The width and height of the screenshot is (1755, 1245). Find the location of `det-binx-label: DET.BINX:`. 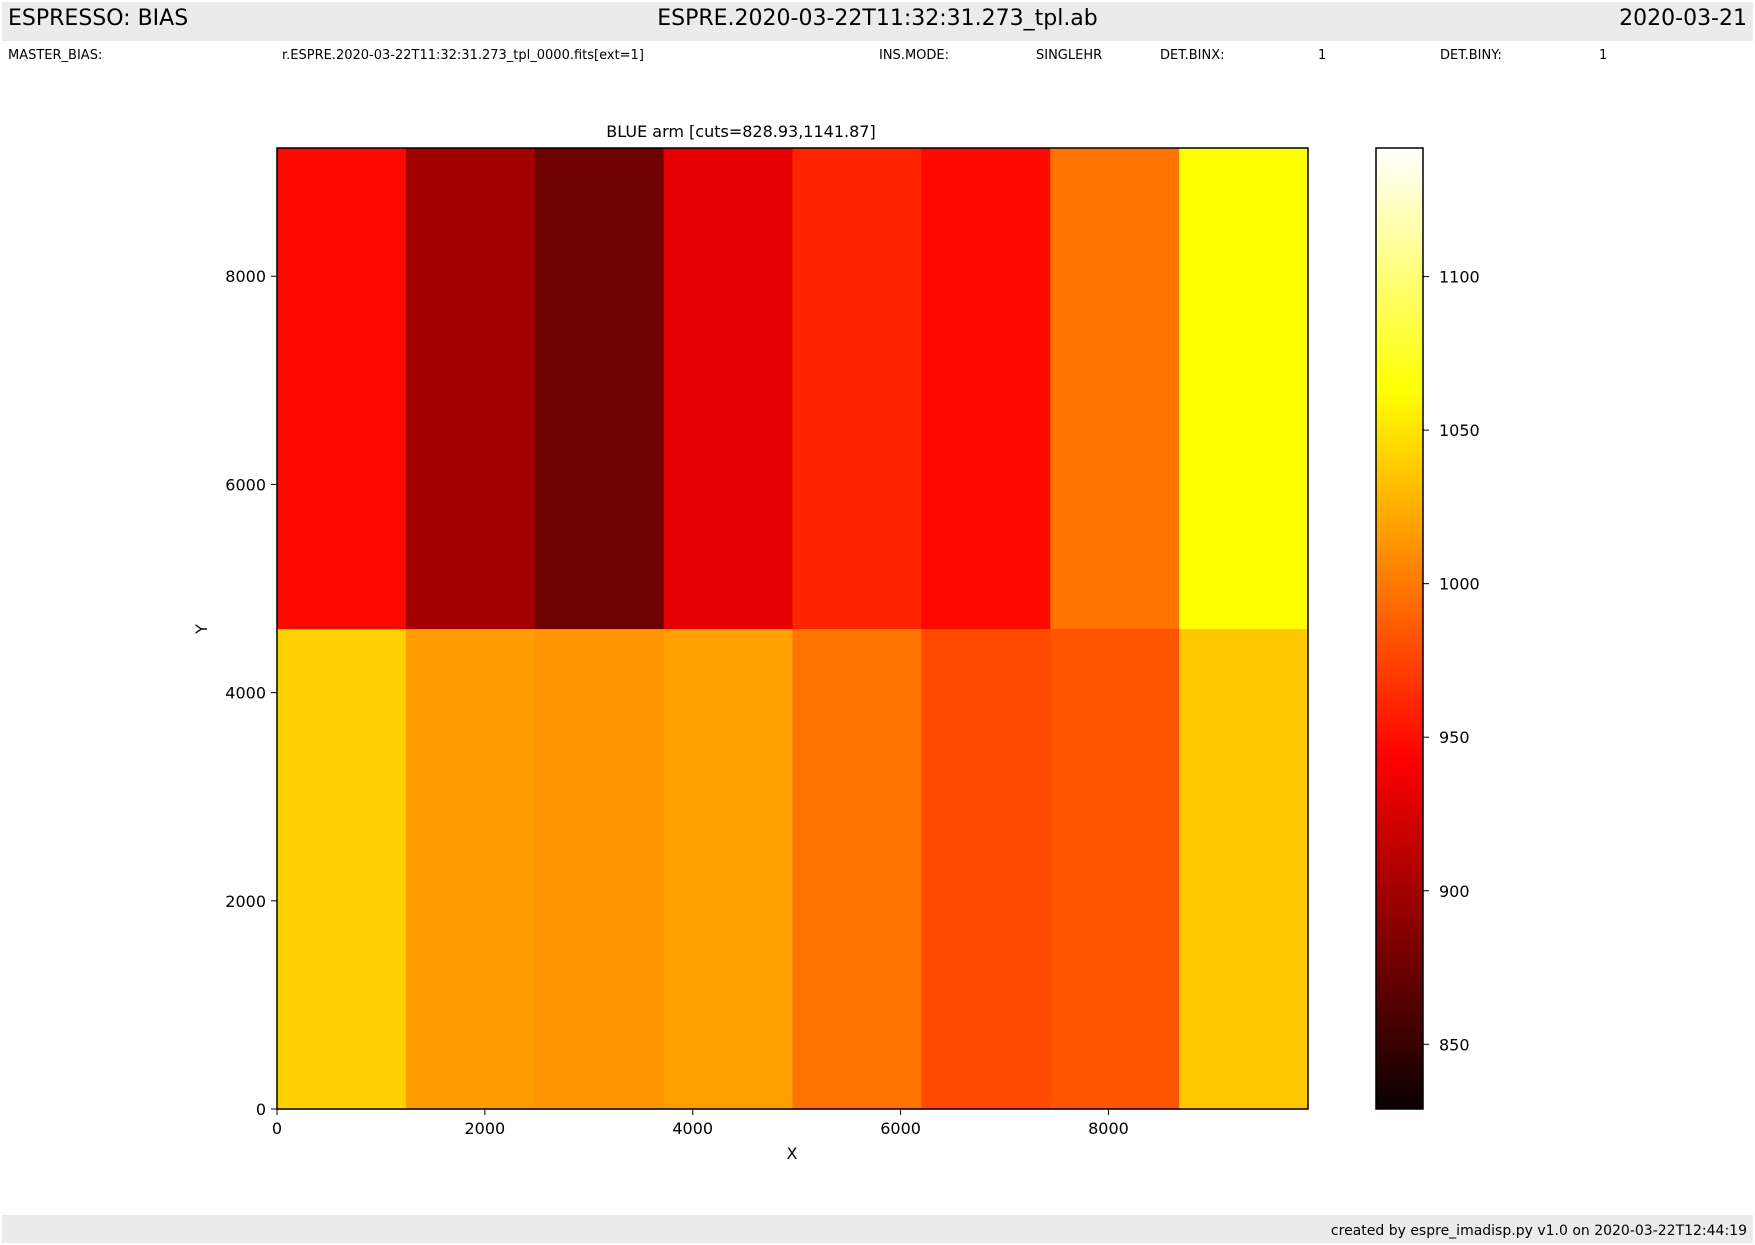

det-binx-label: DET.BINX: is located at coordinates (1192, 55).